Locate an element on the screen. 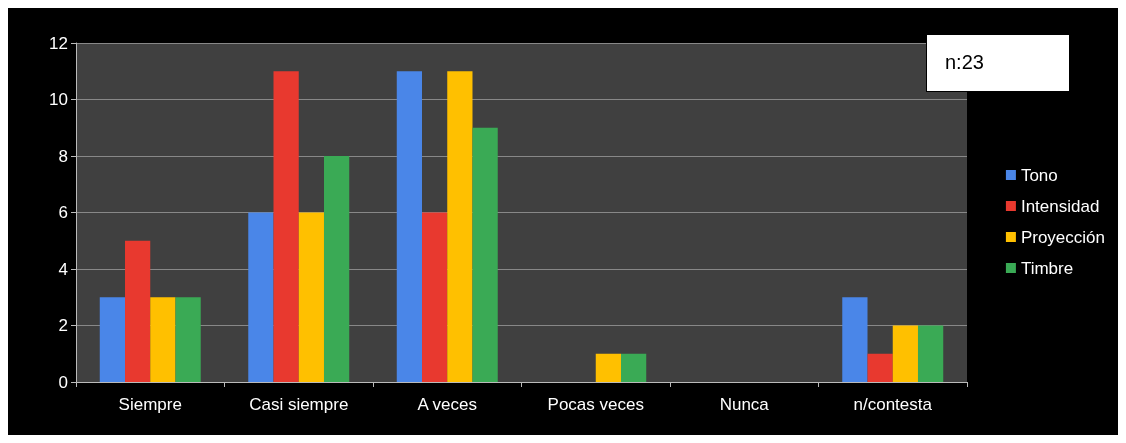 The width and height of the screenshot is (1126, 443). y-tick-label: 4 is located at coordinates (63, 269).